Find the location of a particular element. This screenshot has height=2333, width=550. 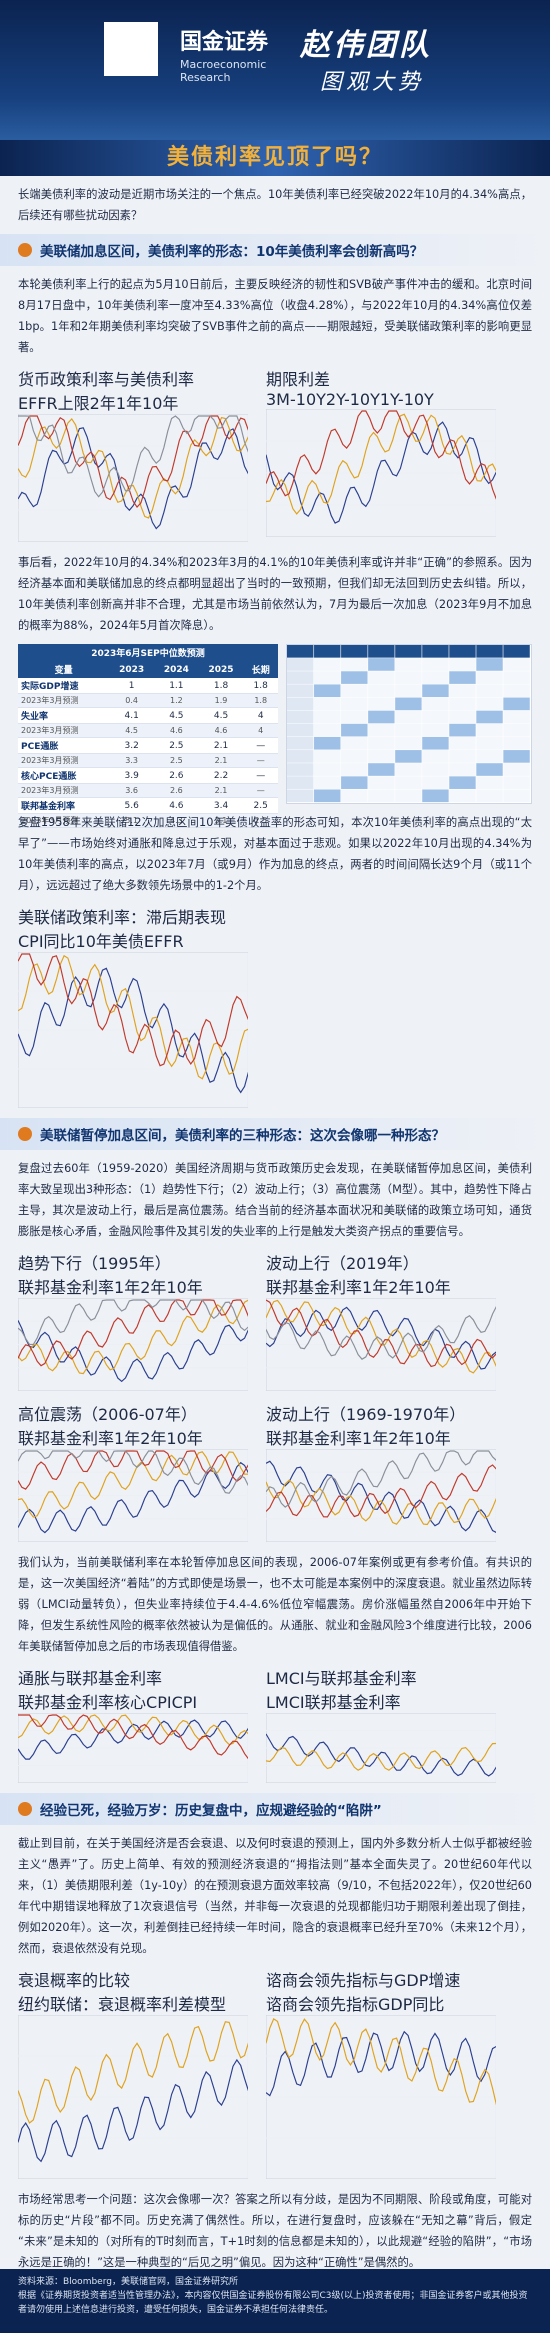

legend-label: 1Y-10Y is located at coordinates (406, 399).